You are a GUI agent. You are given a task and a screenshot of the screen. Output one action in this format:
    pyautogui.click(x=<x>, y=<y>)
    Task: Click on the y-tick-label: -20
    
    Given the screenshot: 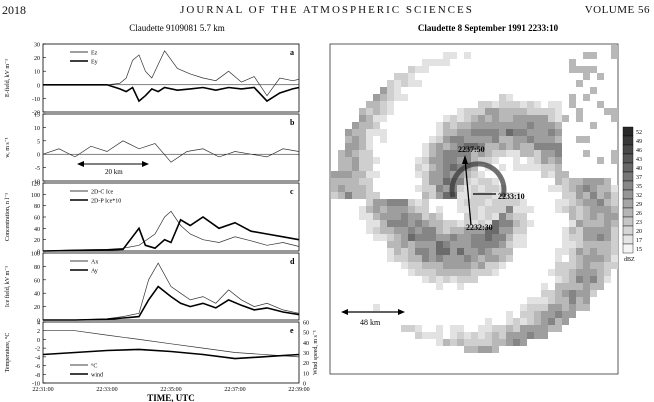 What is the action you would take?
    pyautogui.click(x=36, y=114)
    